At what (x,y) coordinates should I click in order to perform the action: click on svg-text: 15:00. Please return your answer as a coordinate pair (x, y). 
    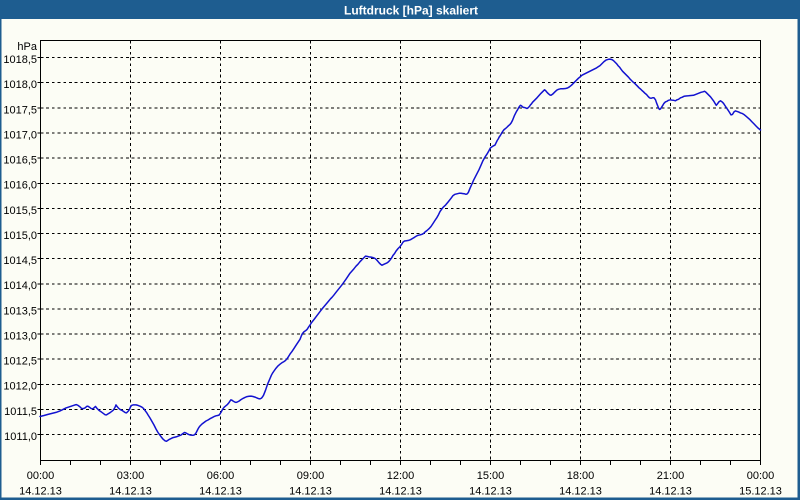
    Looking at the image, I should click on (491, 476).